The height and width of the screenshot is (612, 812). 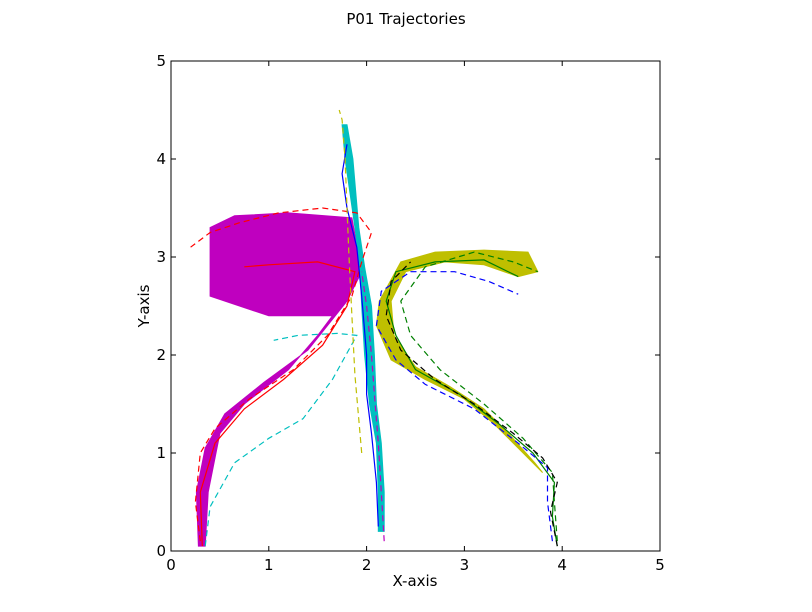 I want to click on chart-title: P01 Trajectories, so click(x=405, y=19).